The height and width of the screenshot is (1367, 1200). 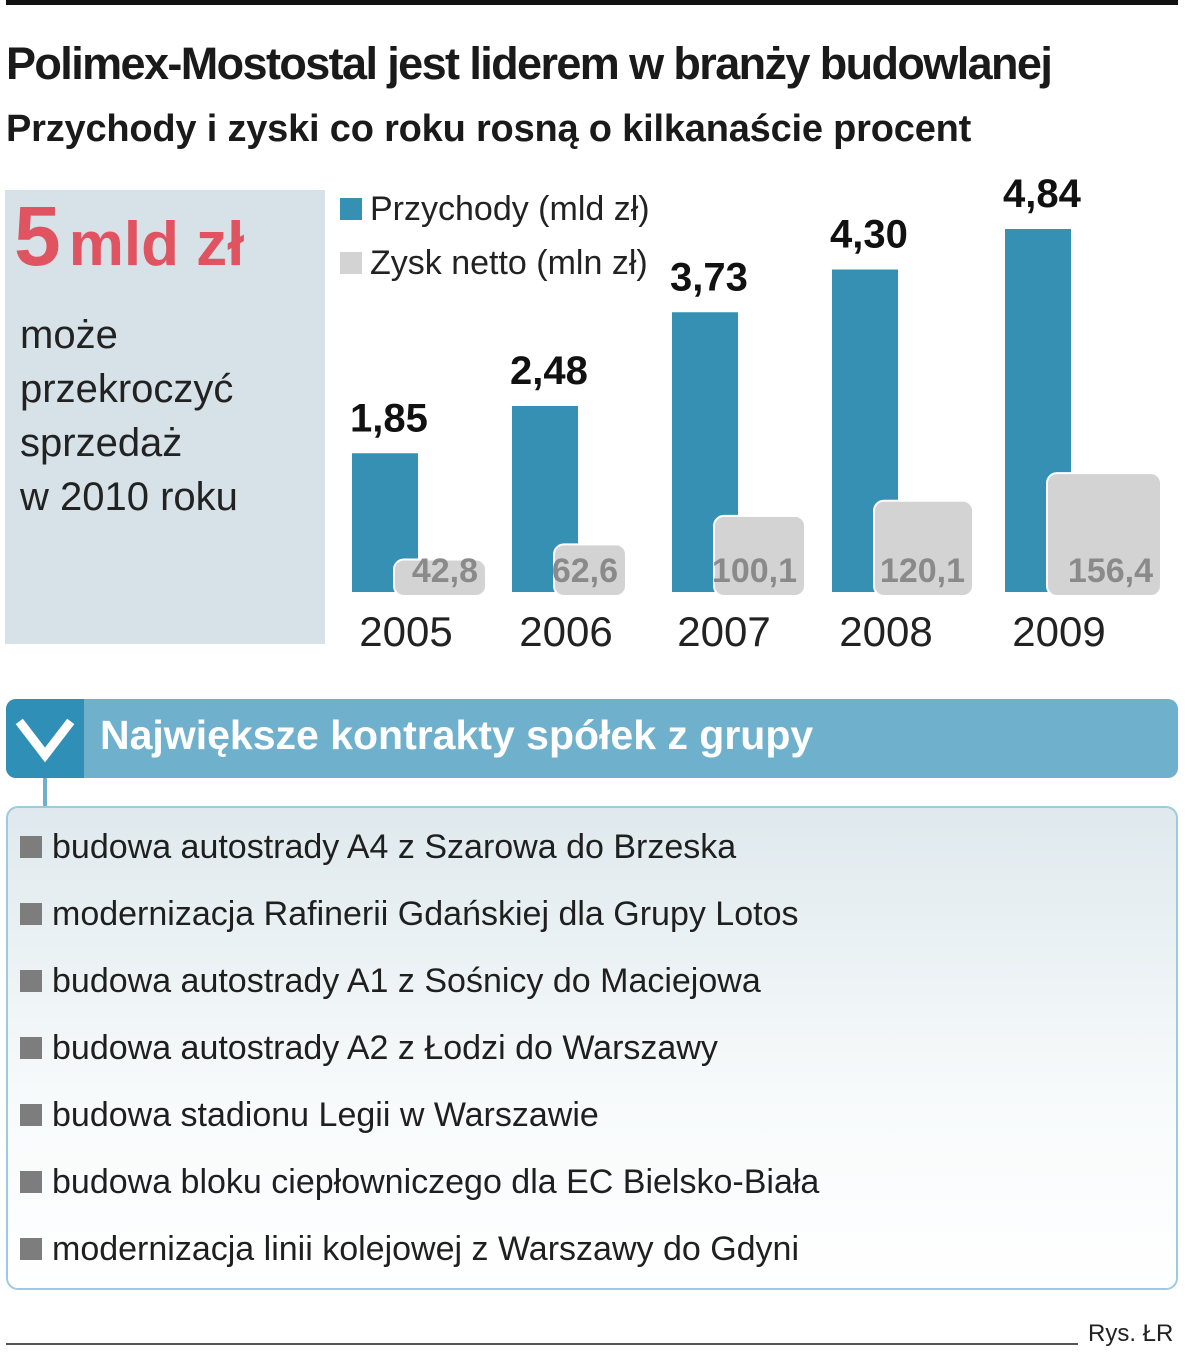 I want to click on legend-item-profit: Zysk netto (mln zł), so click(x=495, y=263).